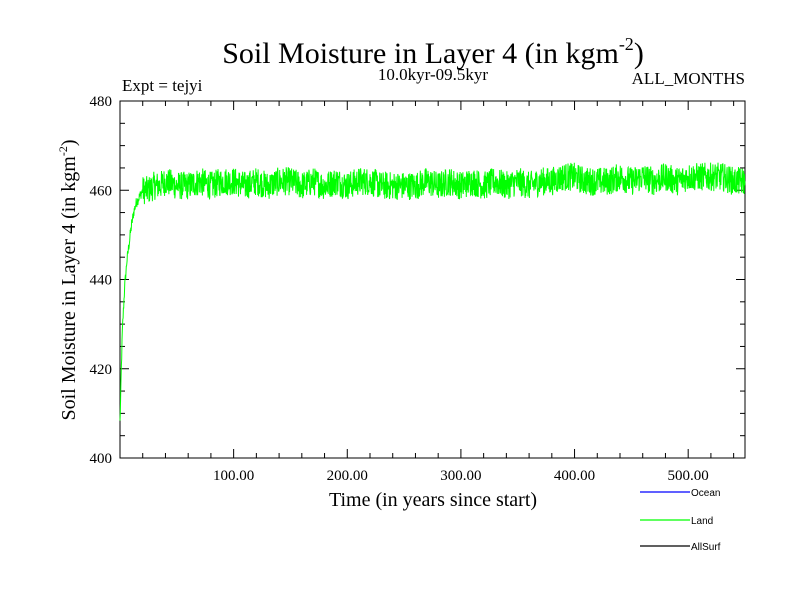 The width and height of the screenshot is (800, 600). Describe the element at coordinates (162, 85) in the screenshot. I see `subtitle-left: Expt = tejyi` at that location.